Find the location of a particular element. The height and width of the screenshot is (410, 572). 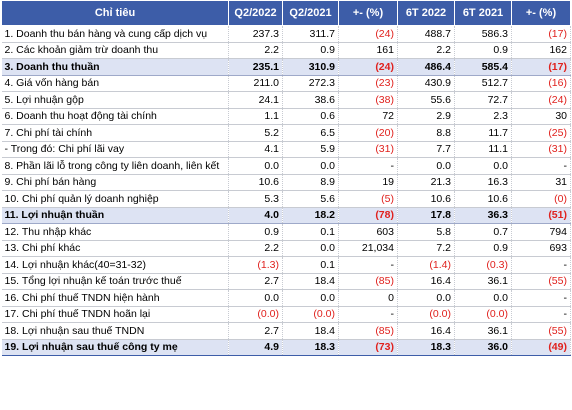

cell-6t-2021: 10.6 is located at coordinates (483, 199).